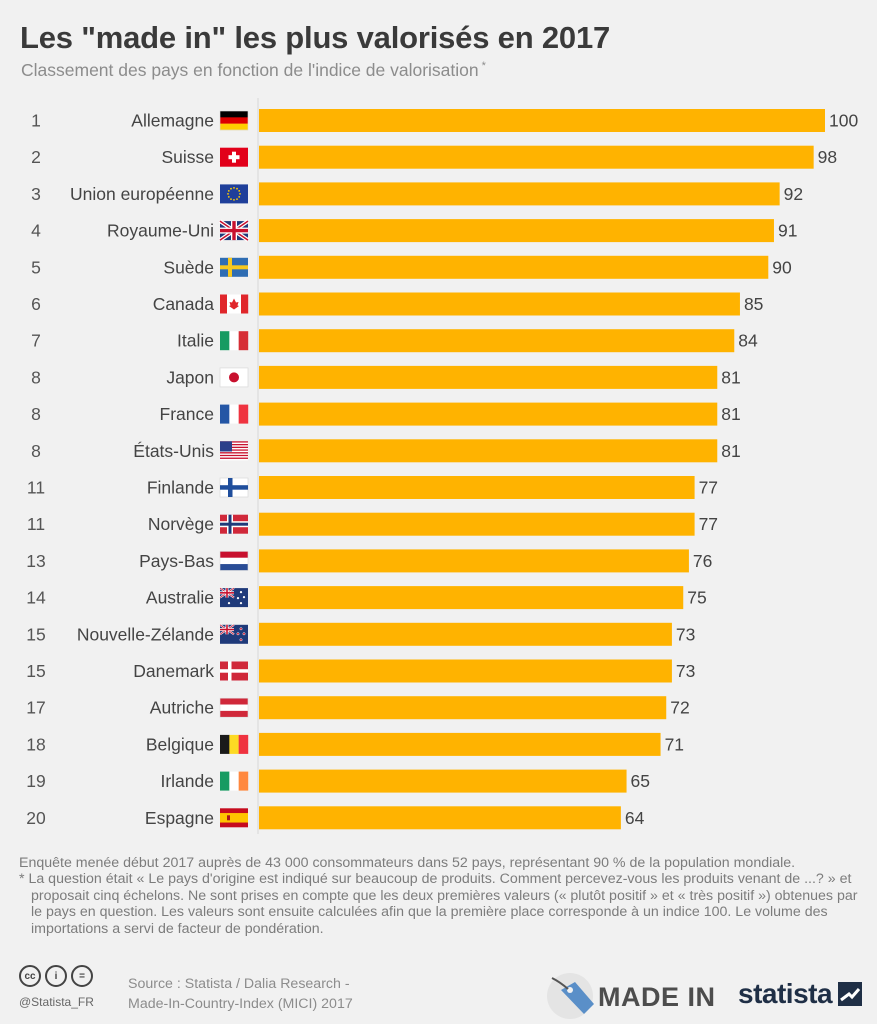  Describe the element at coordinates (36, 304) in the screenshot. I see `rank-label: 6` at that location.